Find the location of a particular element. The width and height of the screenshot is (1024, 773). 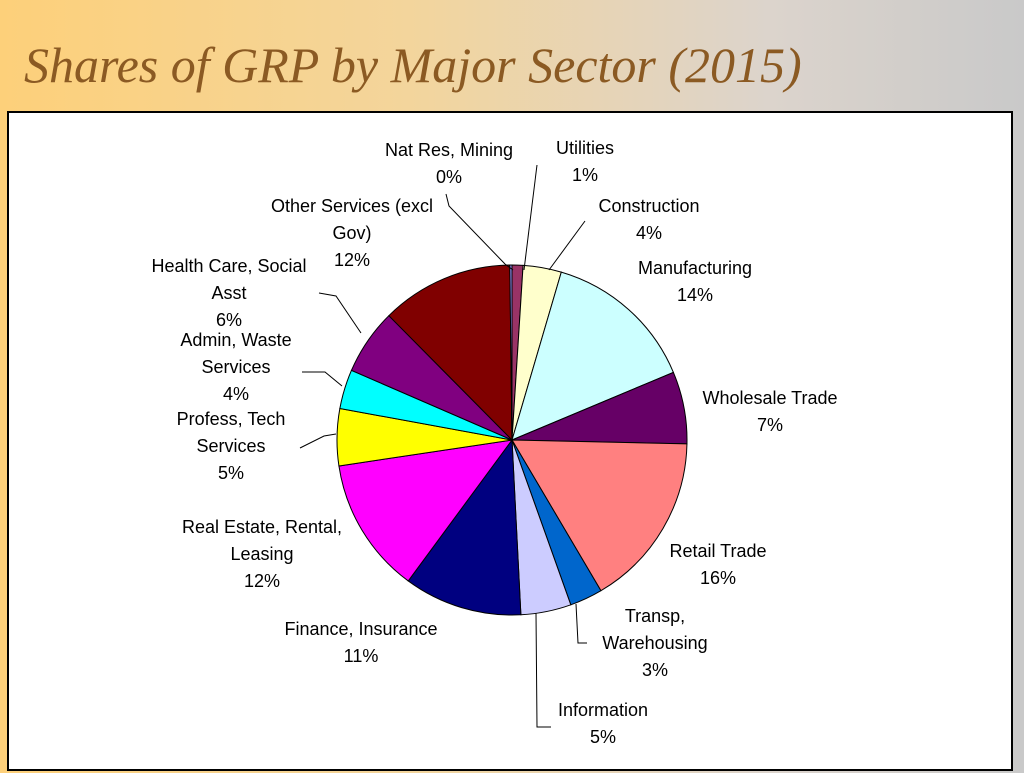

slice-label-3: Wholesale Trade 7% is located at coordinates (769, 411).